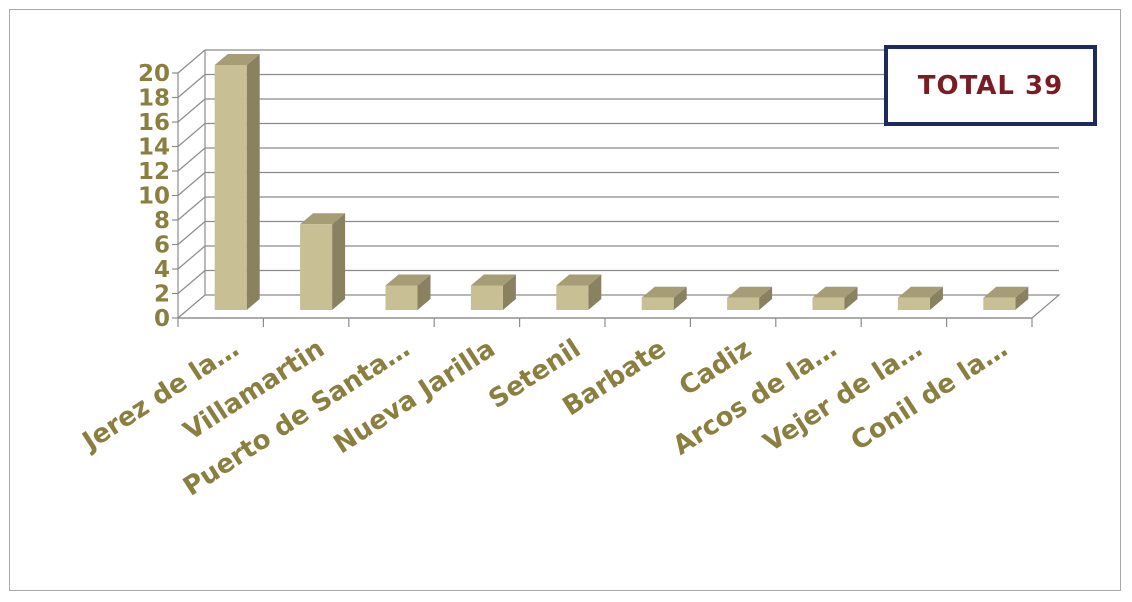  What do you see at coordinates (162, 270) in the screenshot?
I see `y-tick-label: 4` at bounding box center [162, 270].